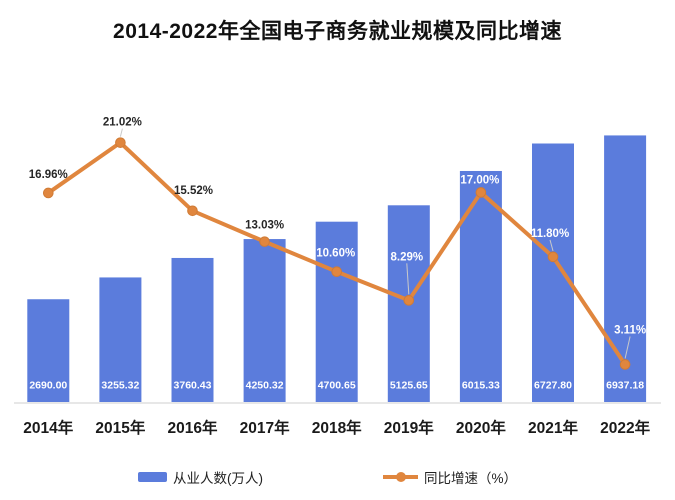 This screenshot has height=500, width=675. I want to click on x-axis-label: 2020年, so click(481, 427).